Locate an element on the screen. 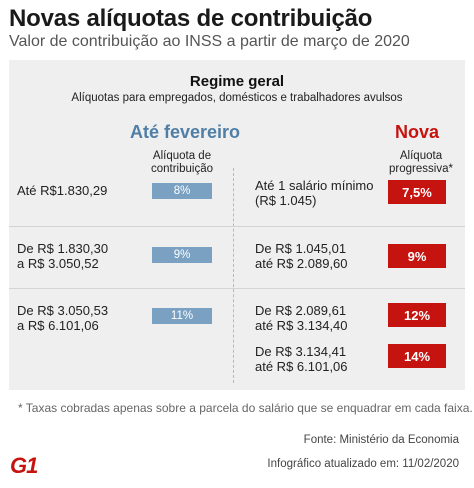 The width and height of the screenshot is (474, 488). old-range-3-to: a R$ 6.101,06 is located at coordinates (58, 325).